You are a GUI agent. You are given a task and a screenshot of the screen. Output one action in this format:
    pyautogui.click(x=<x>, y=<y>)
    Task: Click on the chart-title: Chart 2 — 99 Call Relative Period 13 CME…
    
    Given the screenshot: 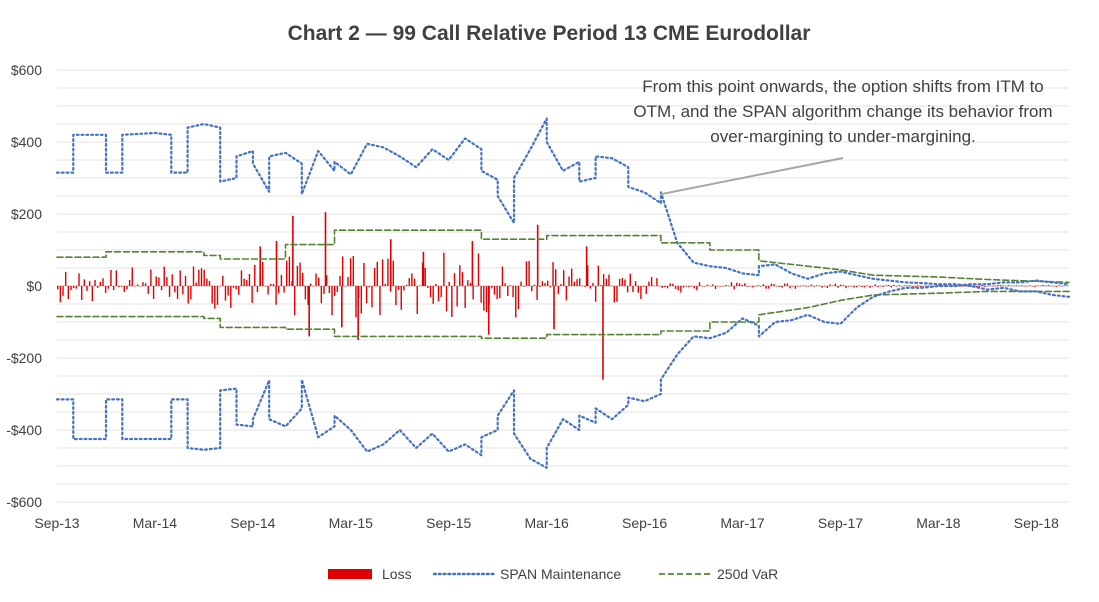 What is the action you would take?
    pyautogui.click(x=549, y=33)
    